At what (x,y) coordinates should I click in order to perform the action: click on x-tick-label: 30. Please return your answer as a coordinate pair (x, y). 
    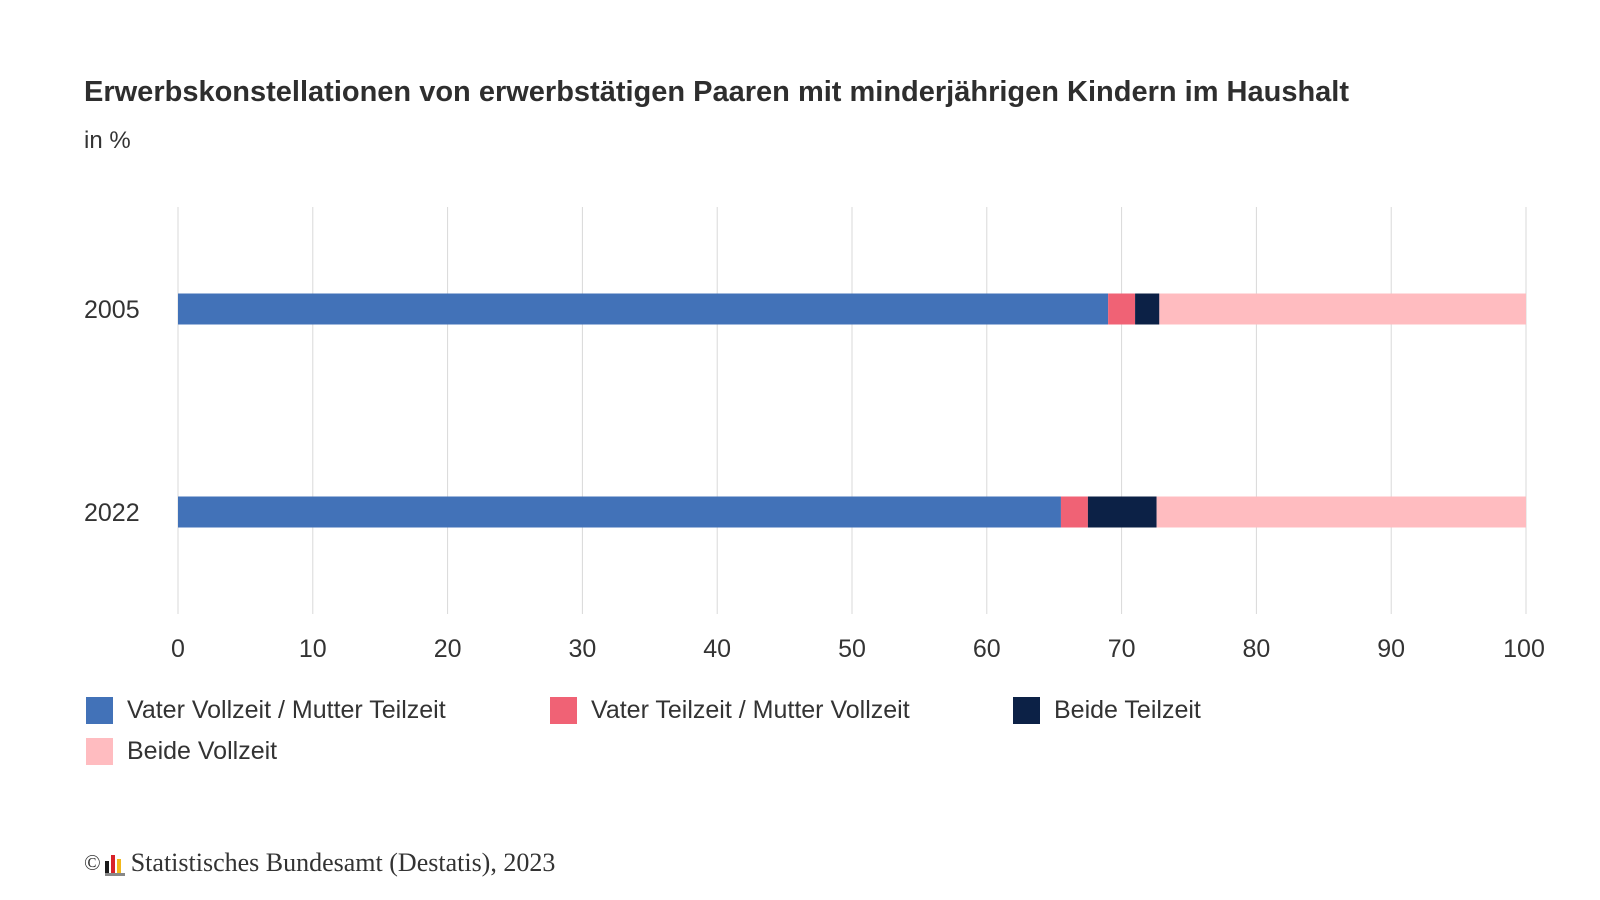
    Looking at the image, I should click on (582, 649).